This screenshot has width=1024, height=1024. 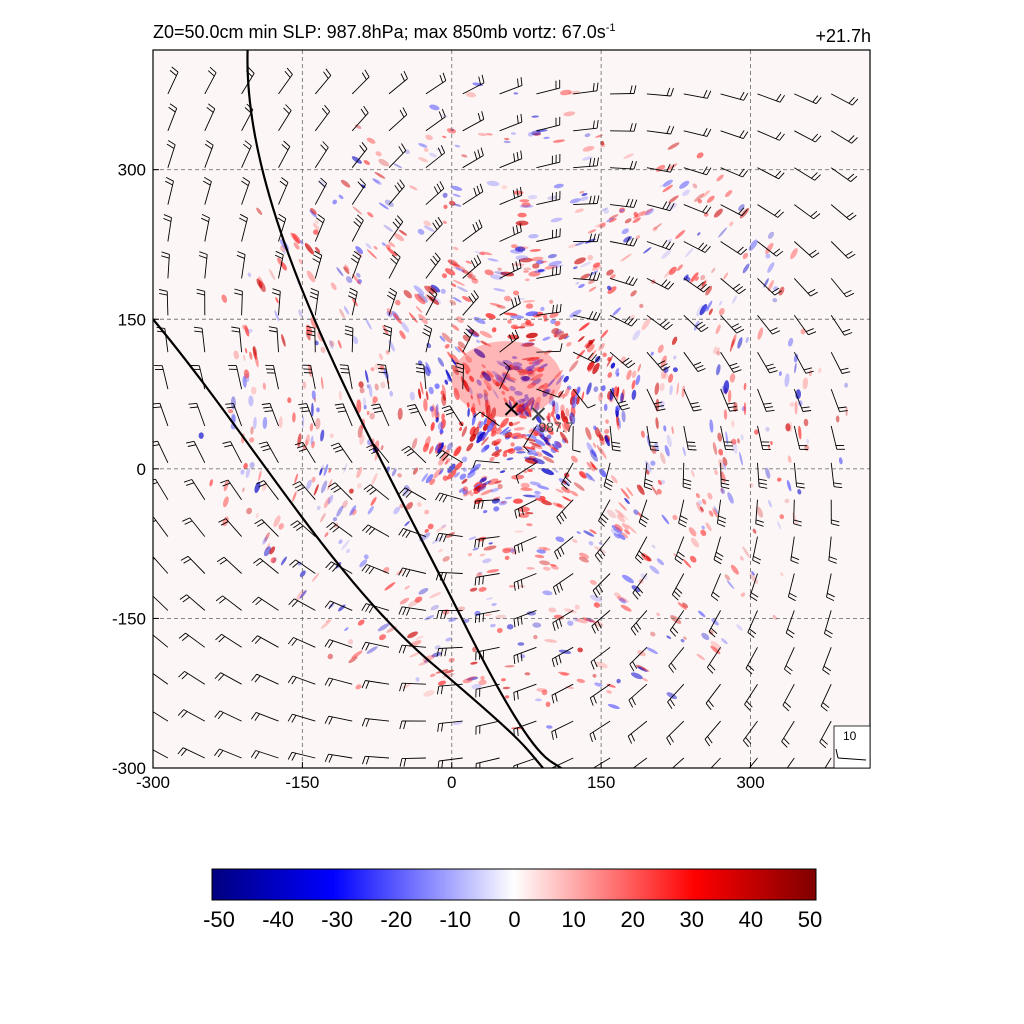 What do you see at coordinates (396, 919) in the screenshot?
I see `colorbar-tick-label: -20` at bounding box center [396, 919].